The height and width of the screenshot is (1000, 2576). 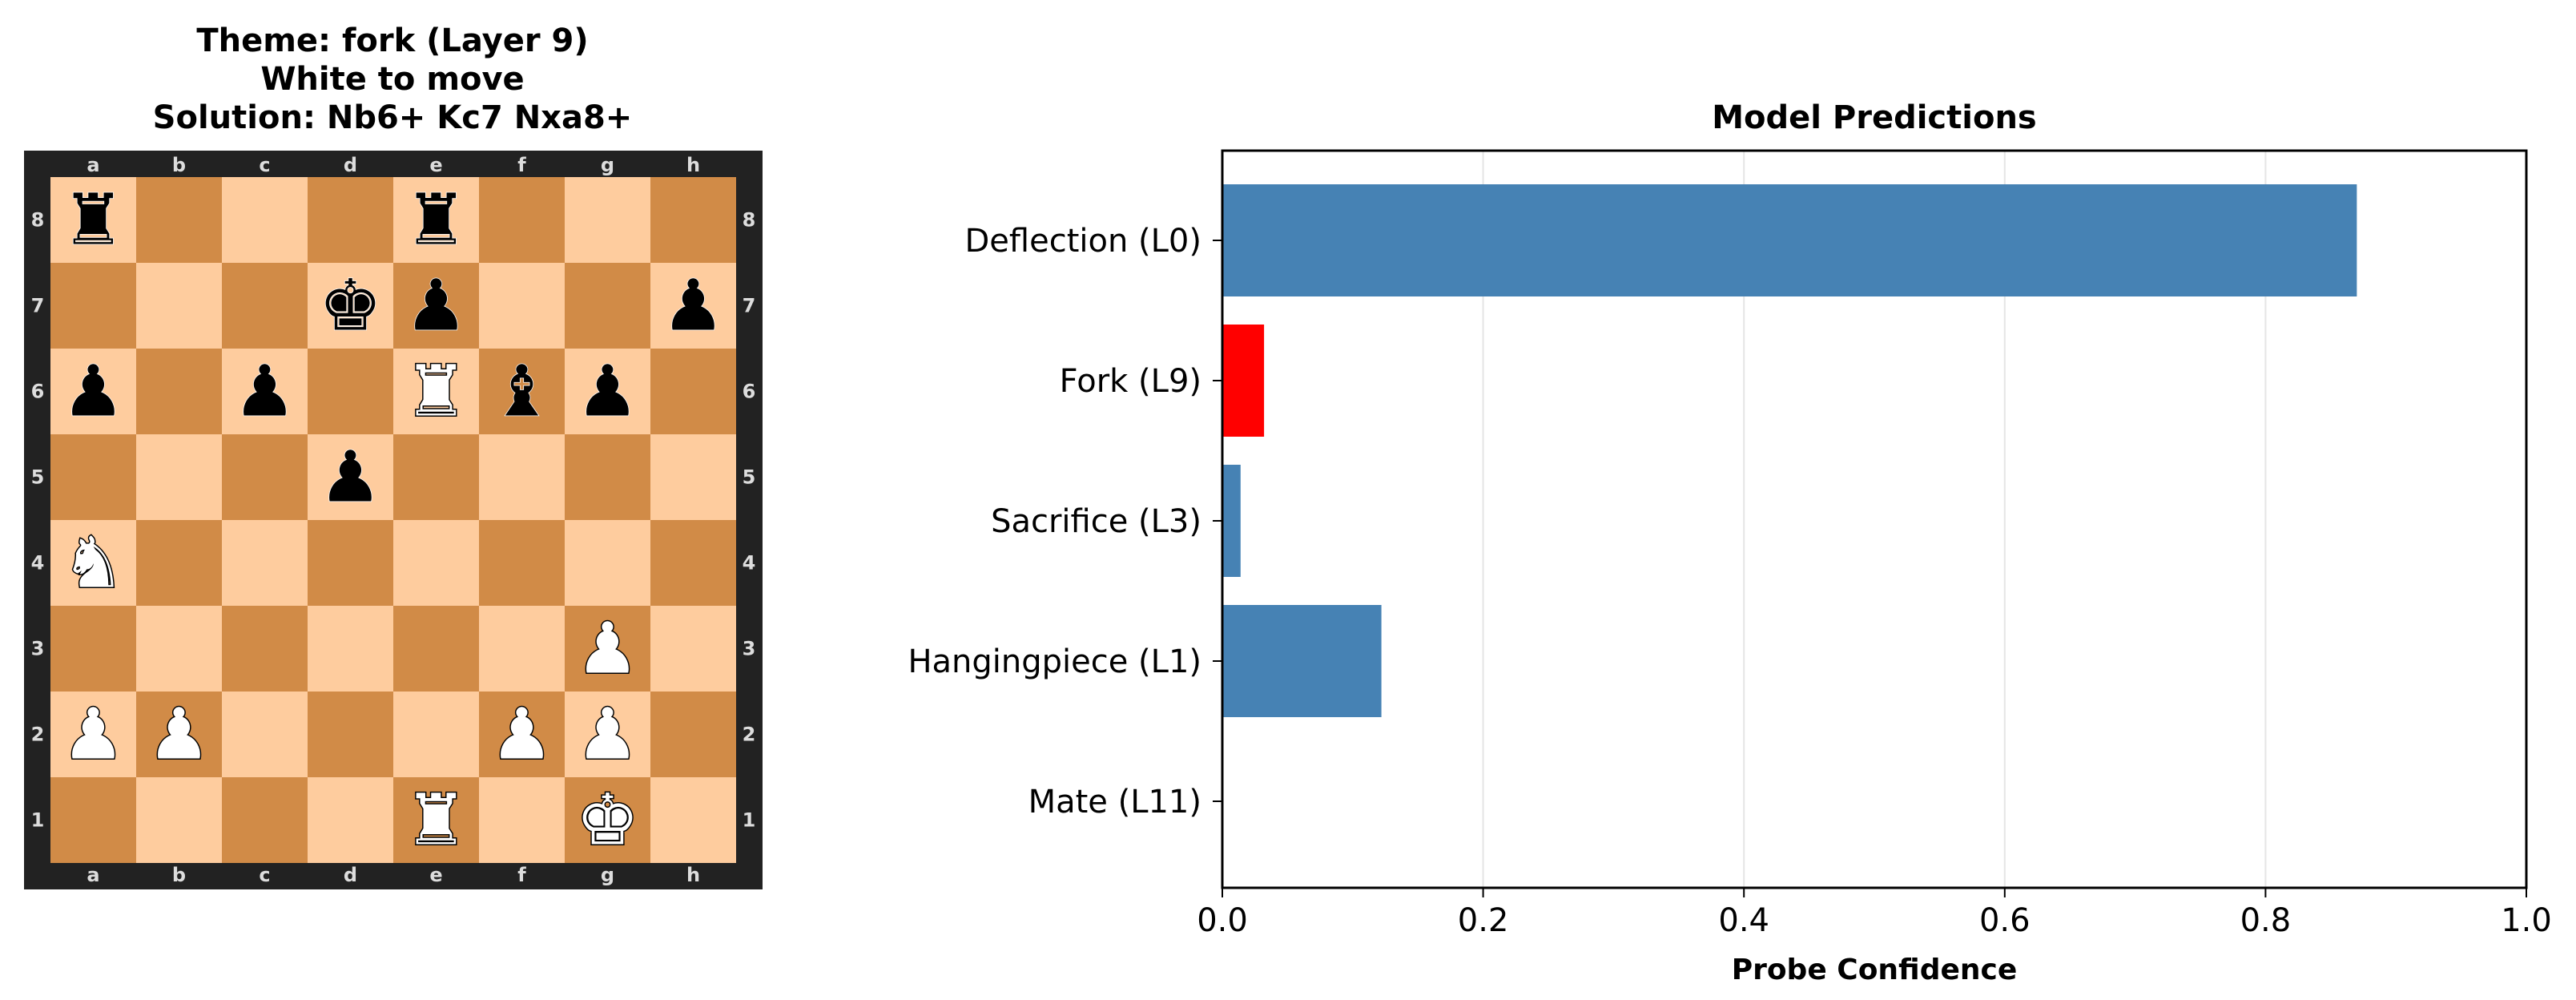 I want to click on square-h6, so click(x=693, y=391).